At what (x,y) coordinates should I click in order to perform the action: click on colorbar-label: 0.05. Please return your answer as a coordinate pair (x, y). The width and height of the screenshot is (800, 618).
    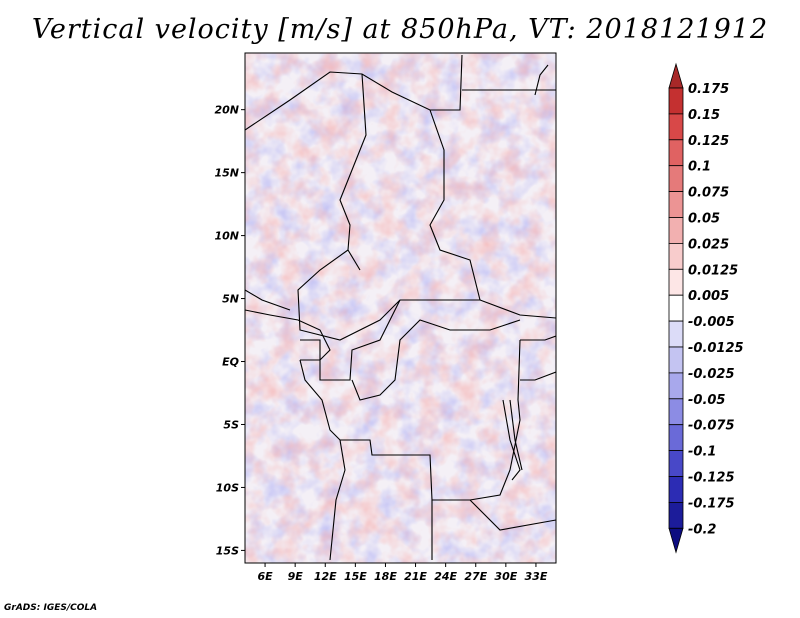
    Looking at the image, I should click on (704, 219).